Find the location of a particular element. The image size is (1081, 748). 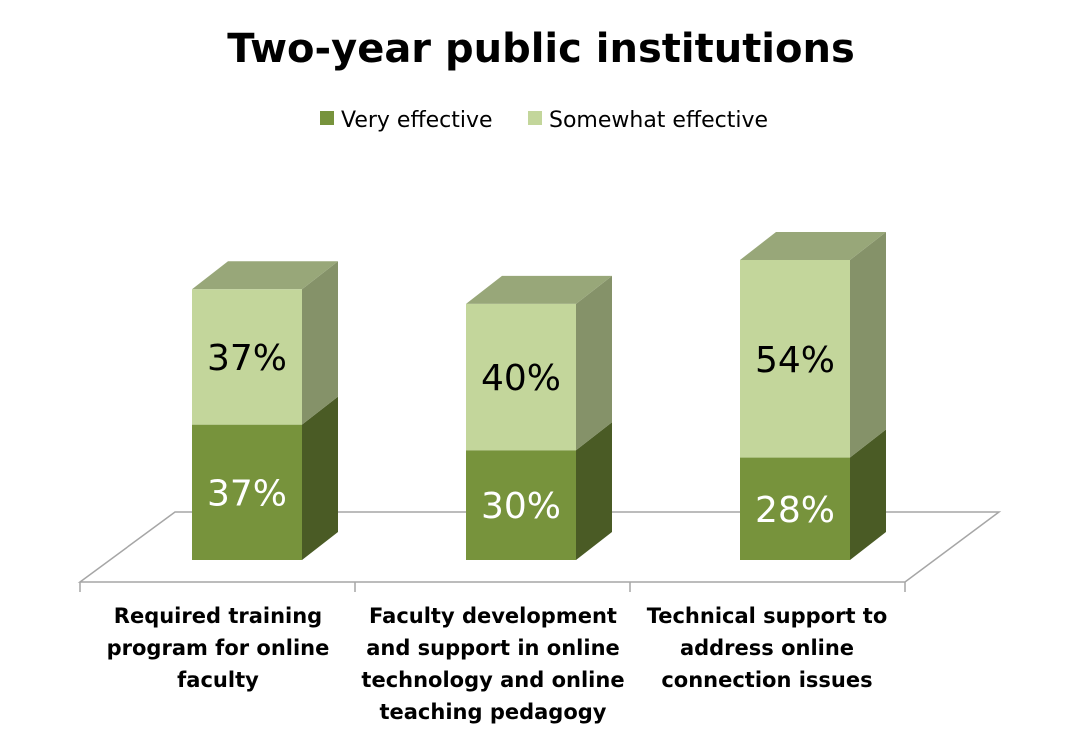

legend-label-somewhat-effective: Somewhat effective is located at coordinates (658, 120).